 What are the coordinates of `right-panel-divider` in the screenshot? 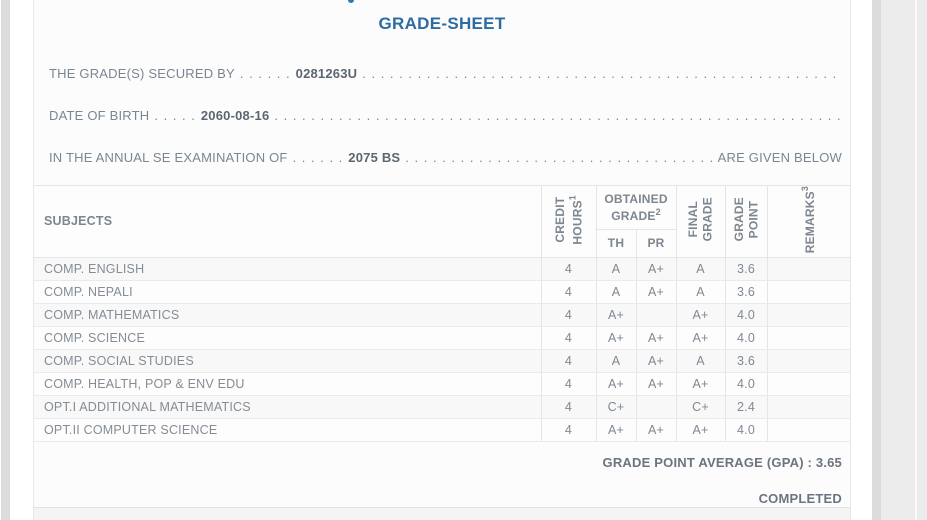 It's located at (916, 260).